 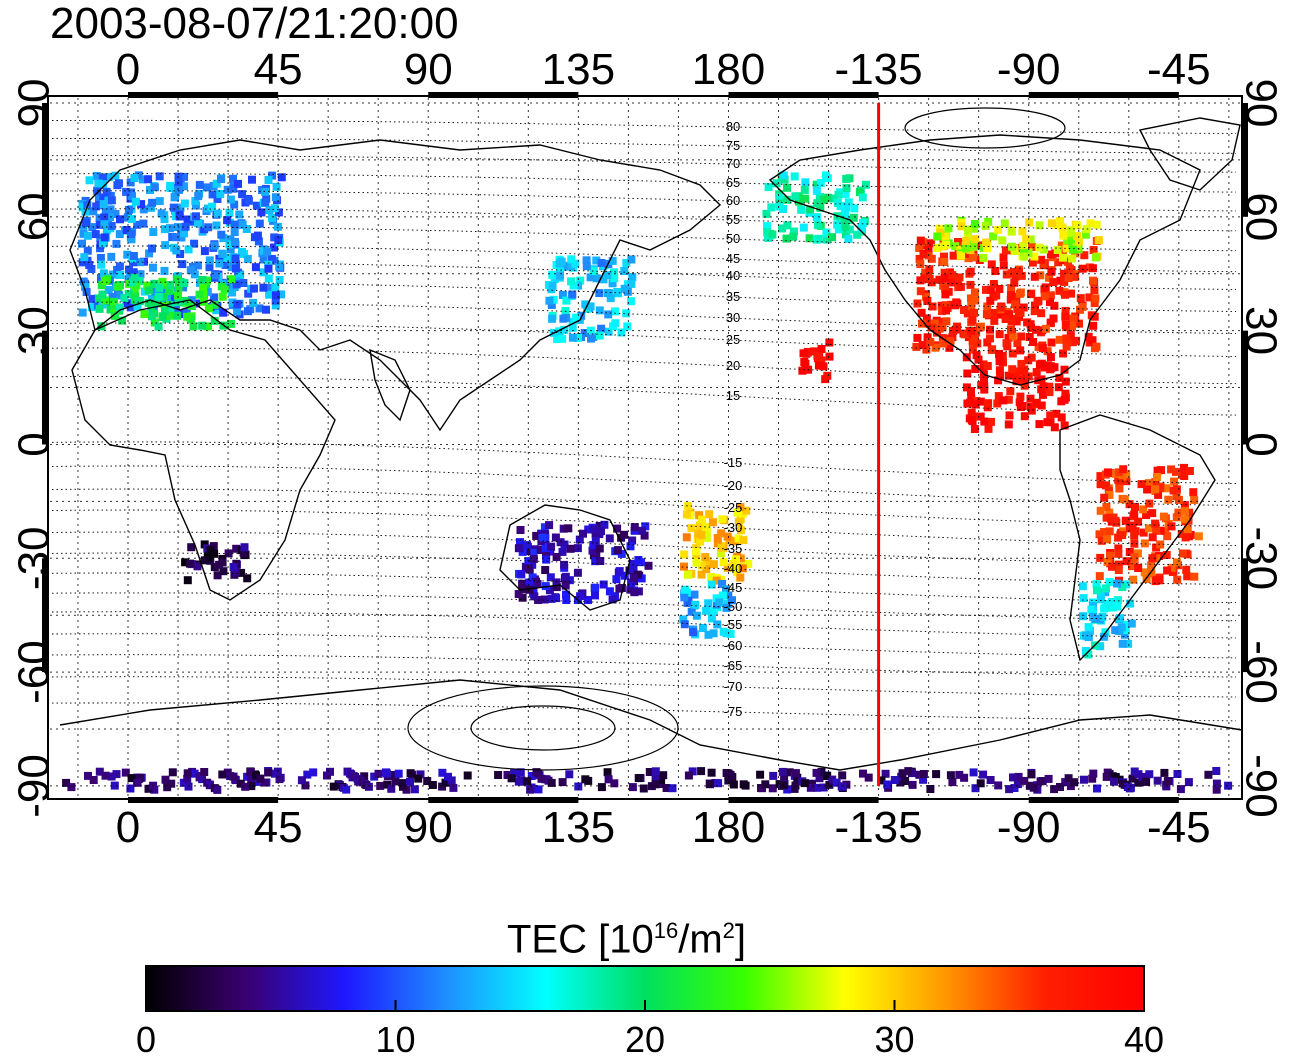 What do you see at coordinates (728, 930) in the screenshot?
I see `colorbar-title-unit-exponent: 2` at bounding box center [728, 930].